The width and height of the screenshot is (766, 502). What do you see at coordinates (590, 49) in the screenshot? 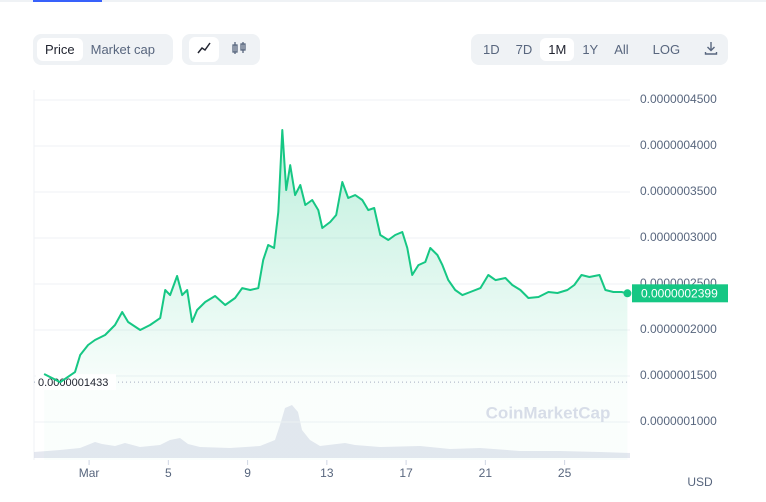
I see `range-button: 1Y` at bounding box center [590, 49].